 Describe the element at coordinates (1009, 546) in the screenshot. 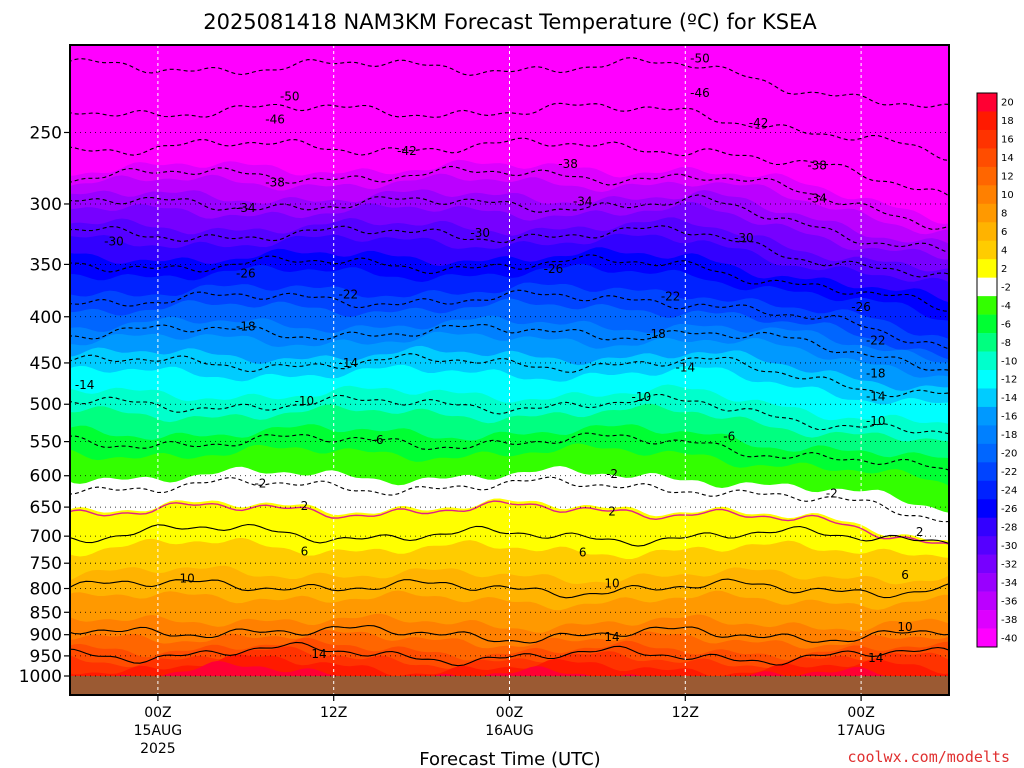

I see `colorbar-label: -30` at that location.